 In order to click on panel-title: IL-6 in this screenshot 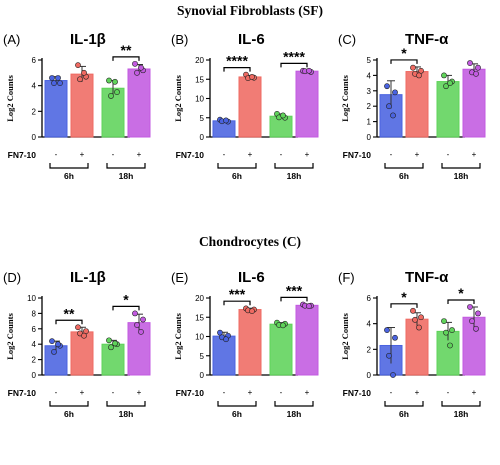, I will do `click(251, 39)`.